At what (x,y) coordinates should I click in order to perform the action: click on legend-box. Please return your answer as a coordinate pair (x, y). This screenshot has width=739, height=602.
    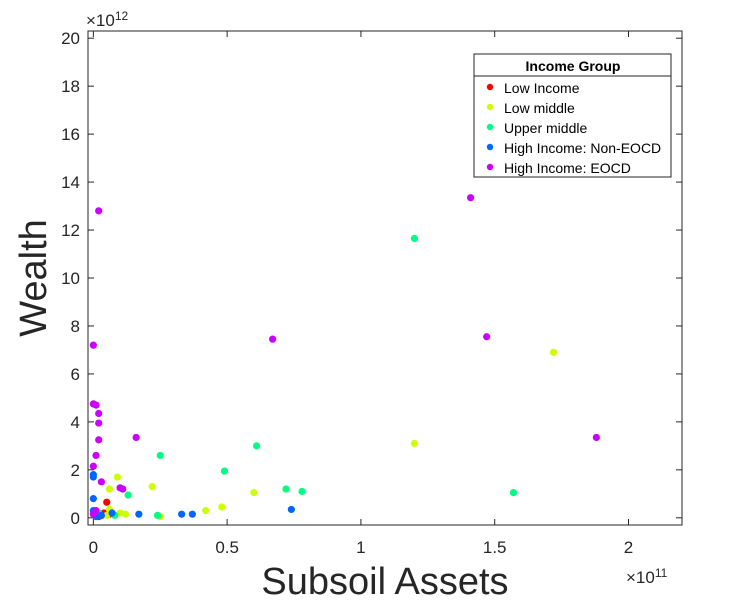
    Looking at the image, I should click on (572, 115).